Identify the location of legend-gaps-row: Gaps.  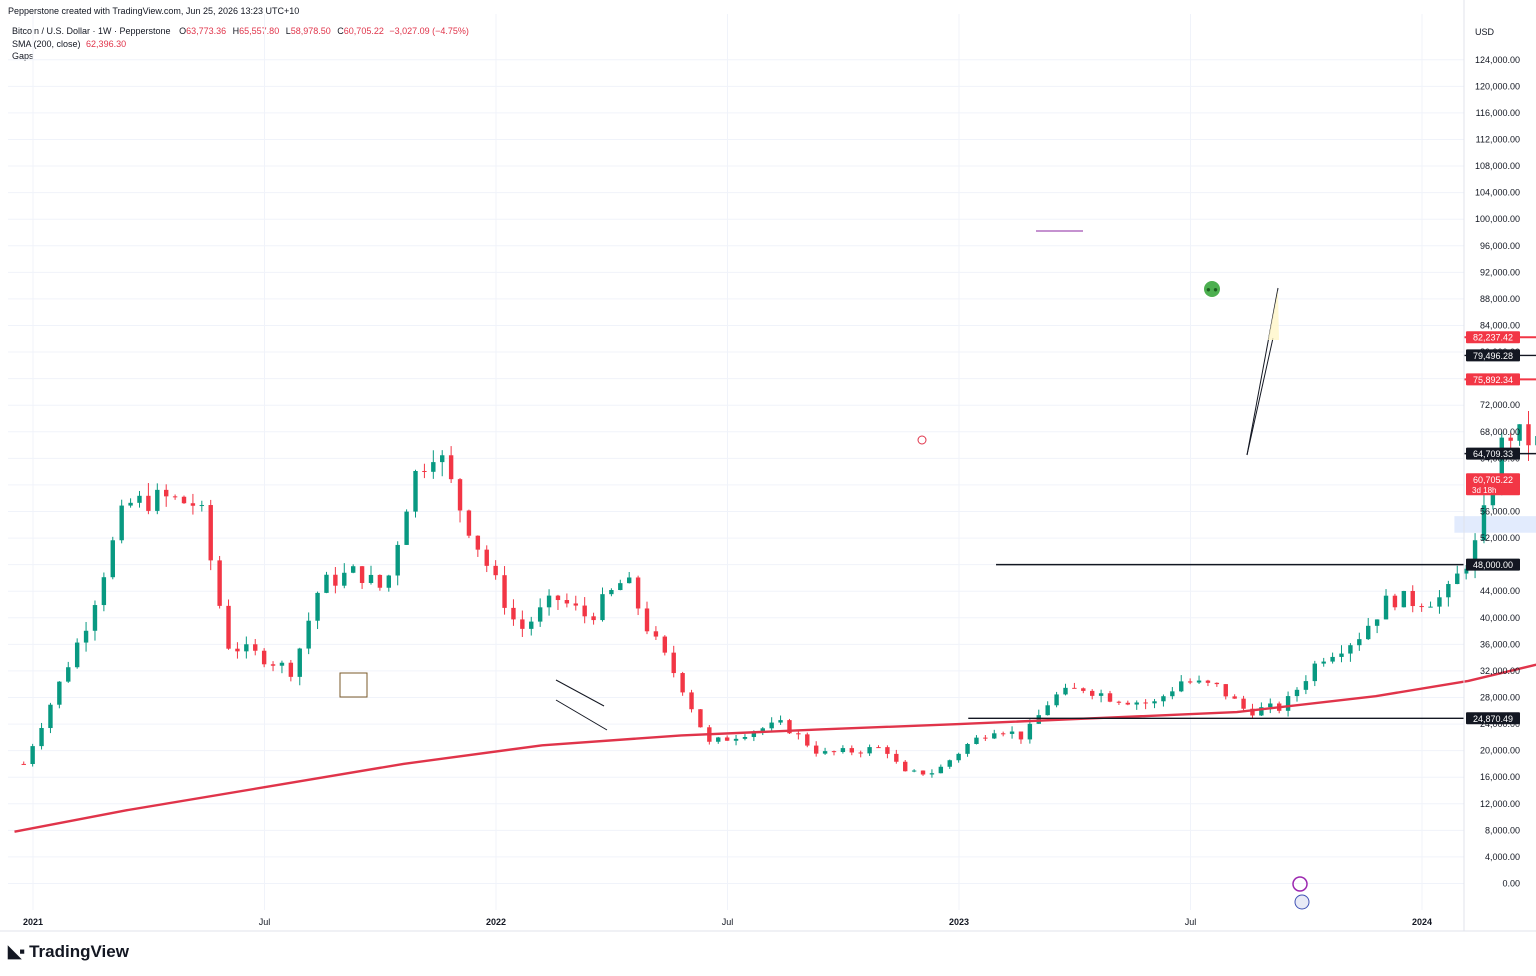
(240, 56).